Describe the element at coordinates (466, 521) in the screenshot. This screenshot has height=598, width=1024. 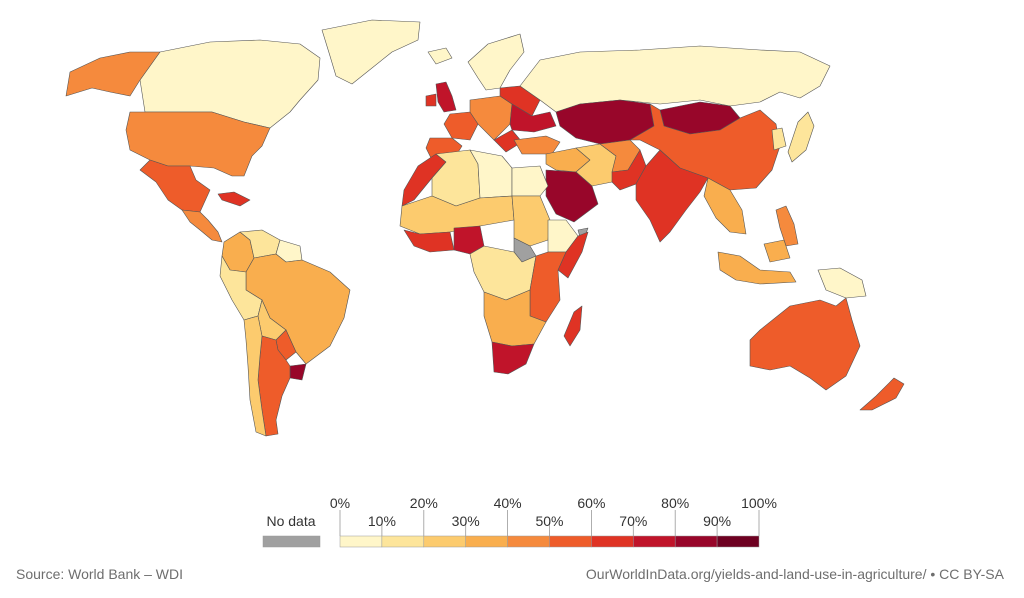
I see `legend-bottom-label: 30%` at that location.